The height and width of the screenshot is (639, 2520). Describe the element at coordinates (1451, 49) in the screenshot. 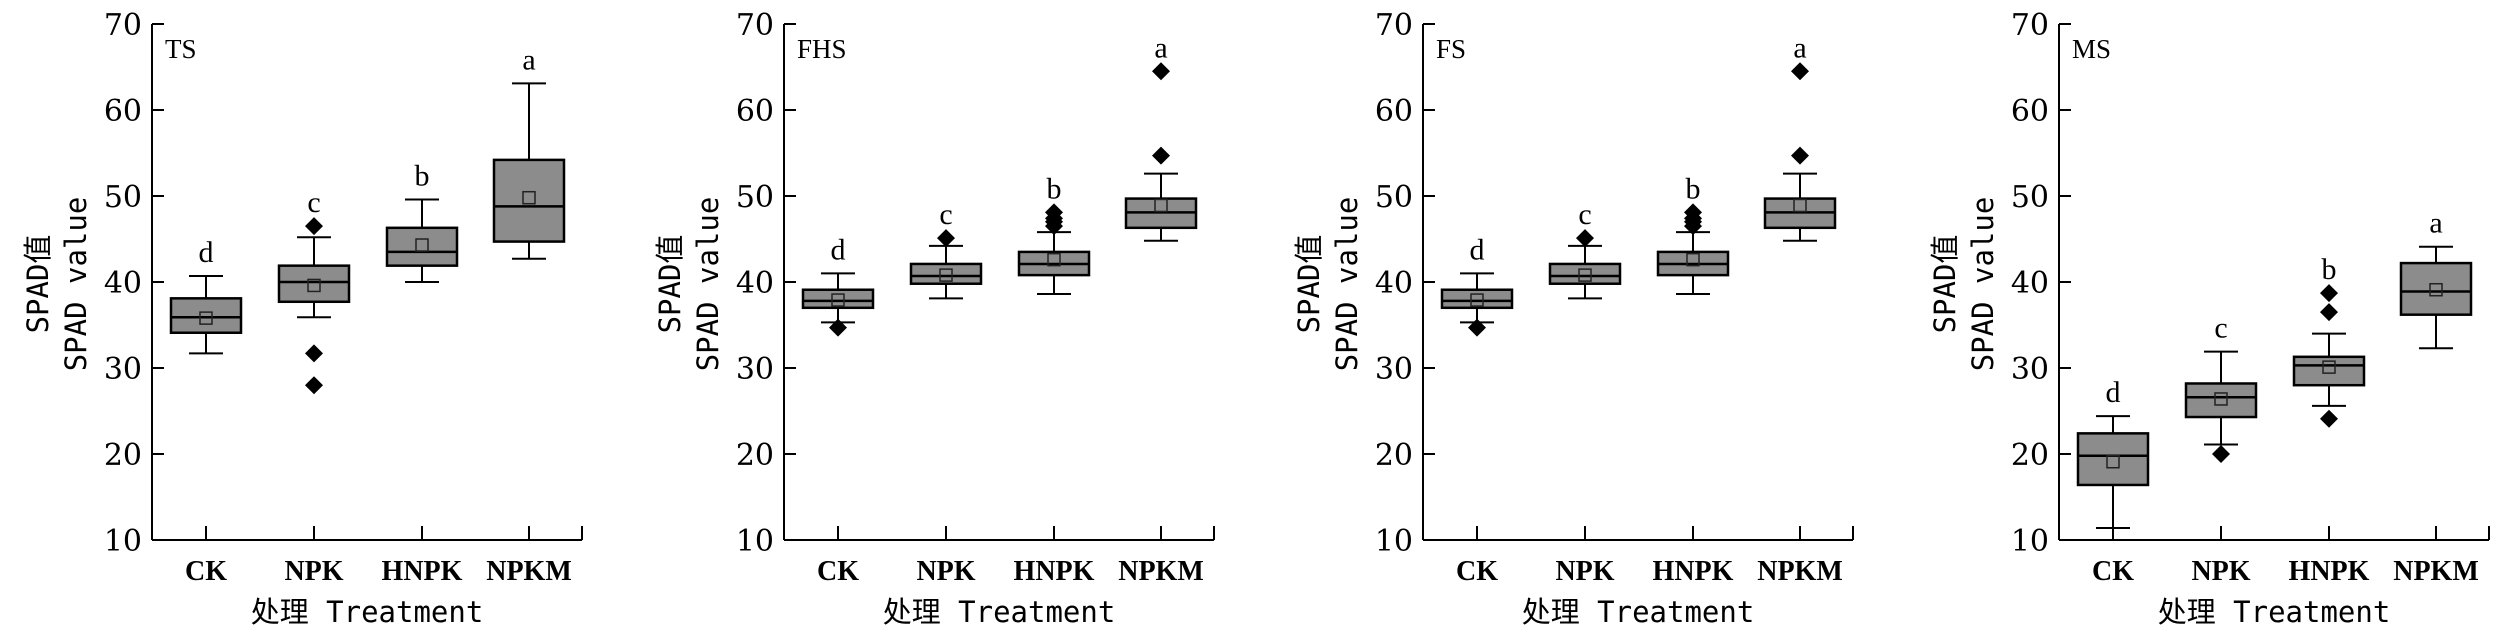

I see `panel-label: FS` at that location.